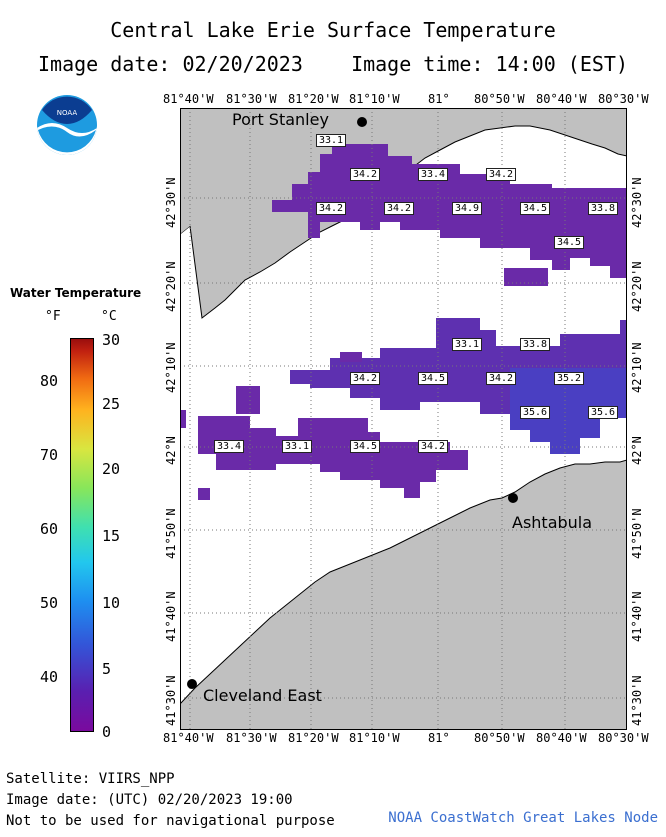 Image resolution: width=666 pixels, height=837 pixels. What do you see at coordinates (76, 293) in the screenshot?
I see `legend-title: Water Temperature` at bounding box center [76, 293].